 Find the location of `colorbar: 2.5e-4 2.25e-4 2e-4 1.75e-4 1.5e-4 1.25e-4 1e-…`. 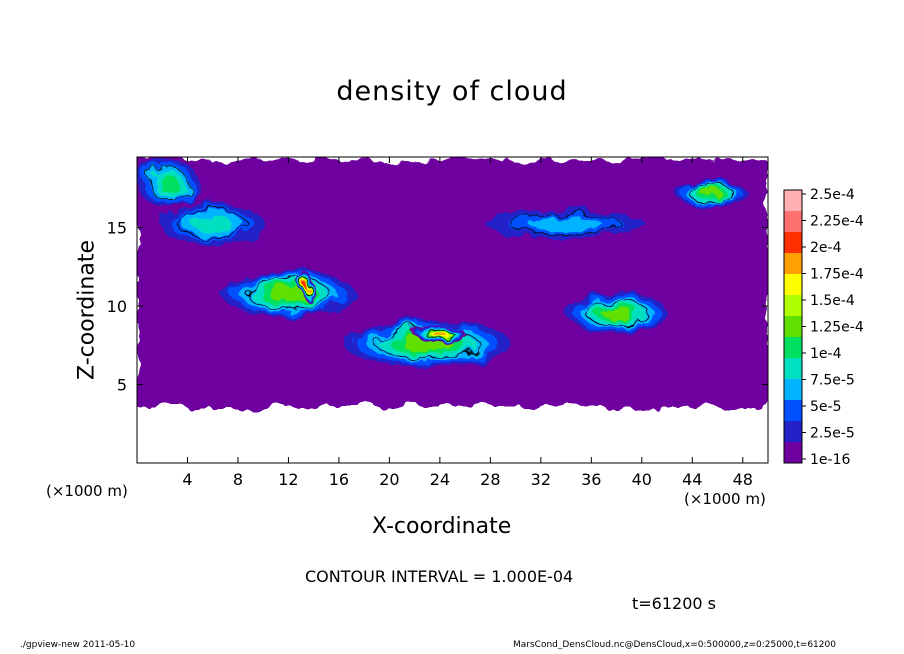

colorbar: 2.5e-4 2.25e-4 2e-4 1.75e-4 1.5e-4 1.25e-4 1e-… is located at coordinates (823, 327).